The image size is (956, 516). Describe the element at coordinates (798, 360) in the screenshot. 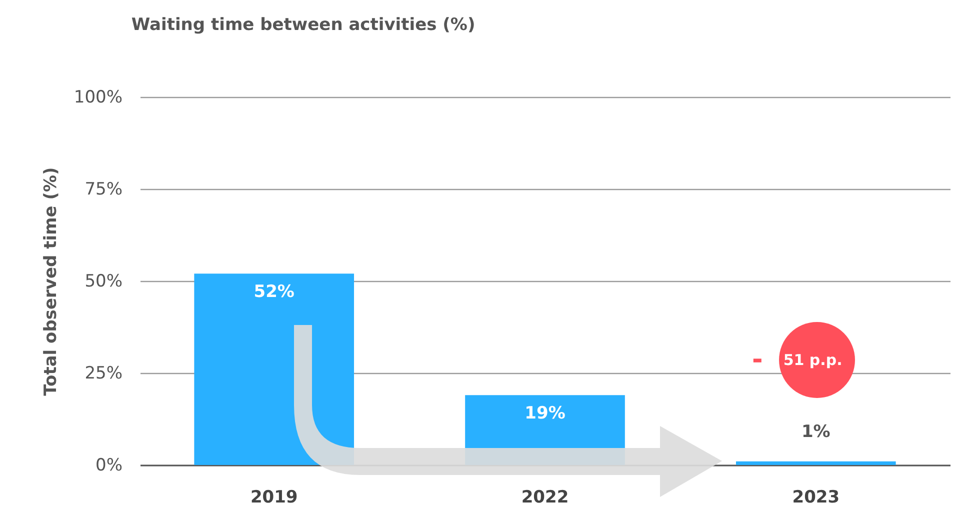

I see `annotation: - 51 p.p.` at that location.